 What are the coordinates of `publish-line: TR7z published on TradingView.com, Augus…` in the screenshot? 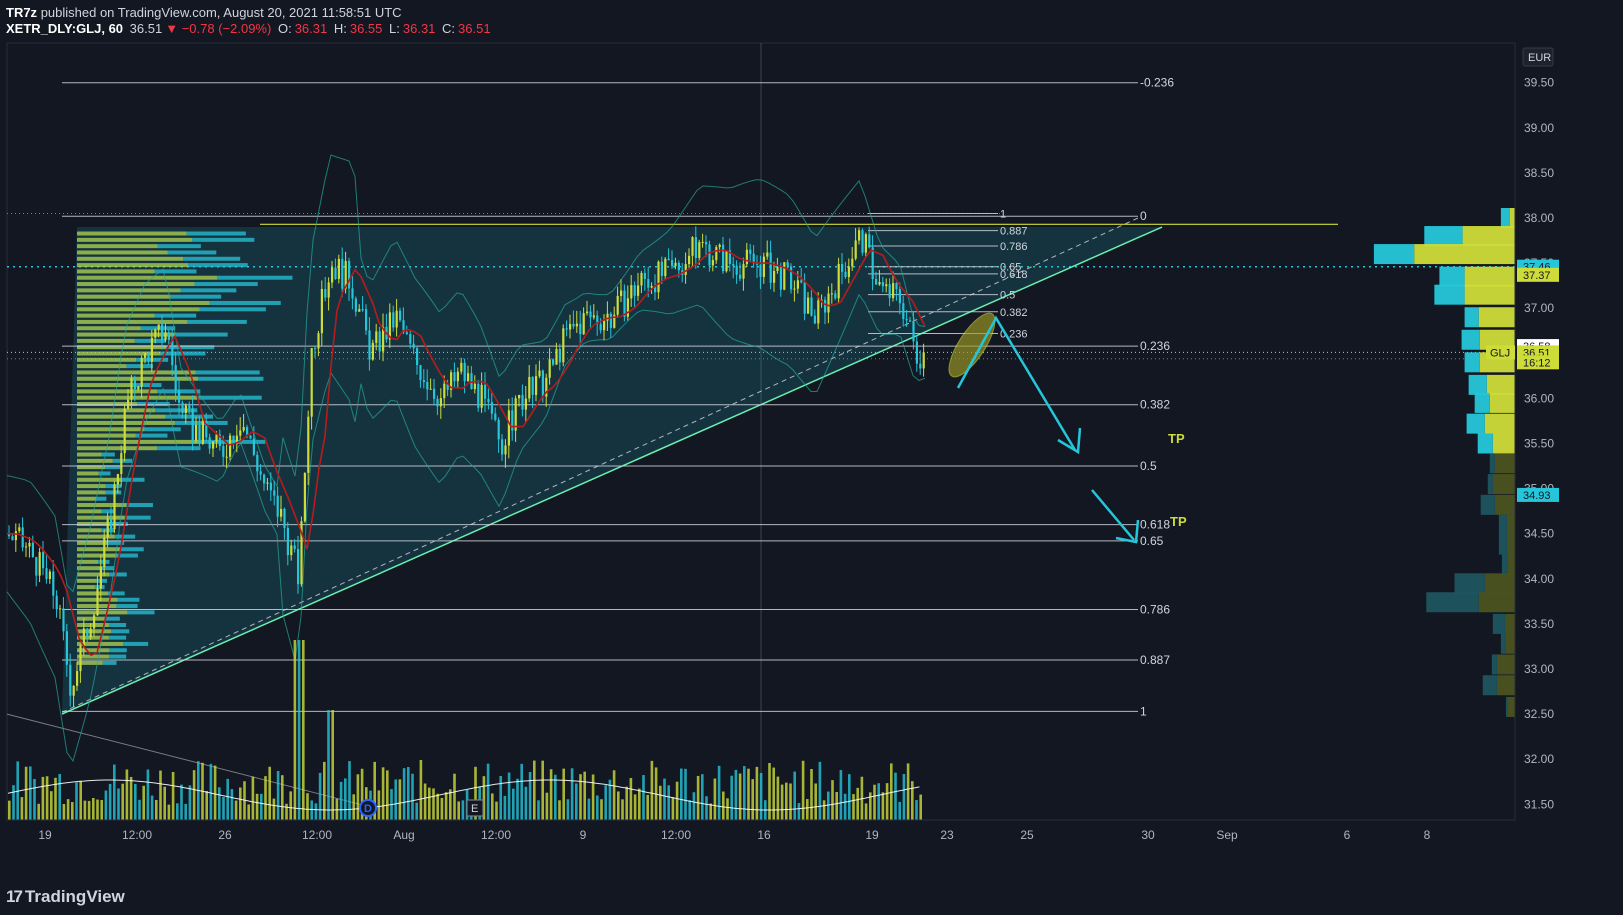 It's located at (250, 13).